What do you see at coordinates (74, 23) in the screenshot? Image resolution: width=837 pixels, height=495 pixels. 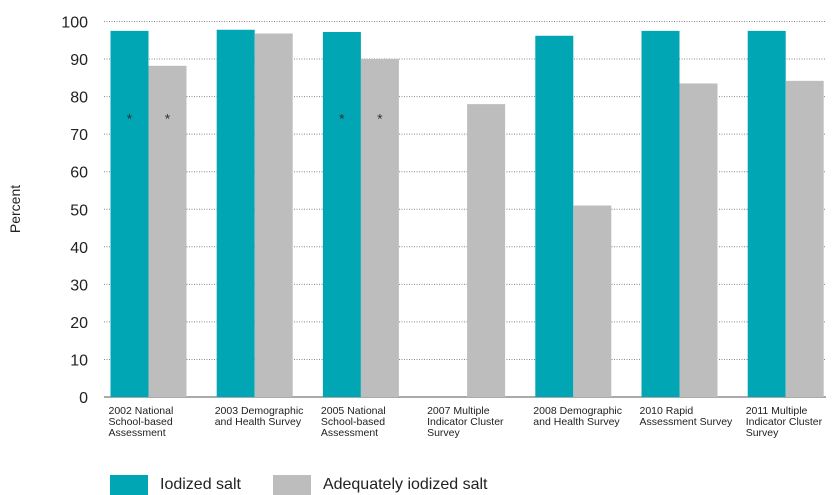 I see `y-tick-label: 100` at bounding box center [74, 23].